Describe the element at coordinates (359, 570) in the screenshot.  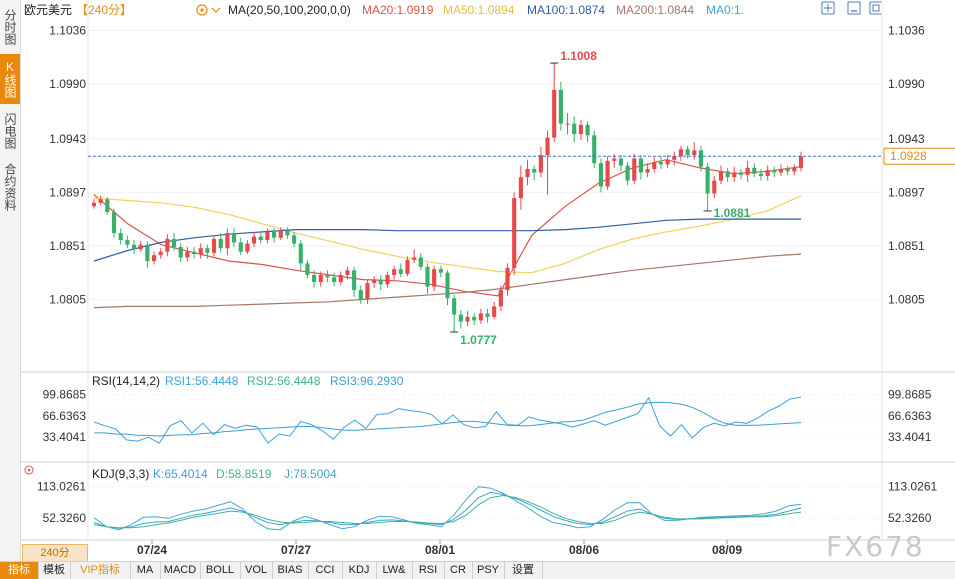
I see `toolbar-item-9: KDJ` at that location.